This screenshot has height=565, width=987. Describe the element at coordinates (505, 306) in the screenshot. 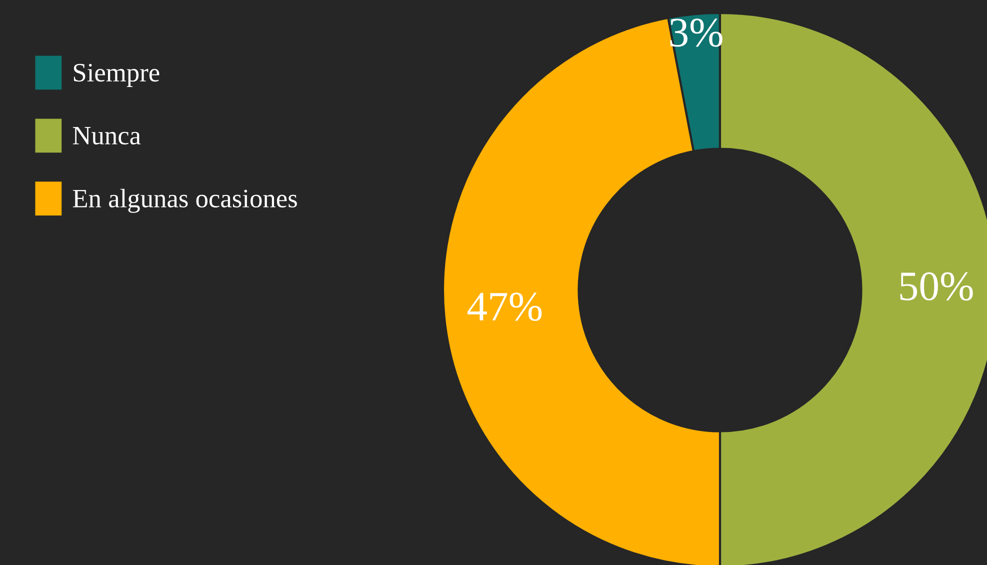

I see `data-label: 47%` at that location.